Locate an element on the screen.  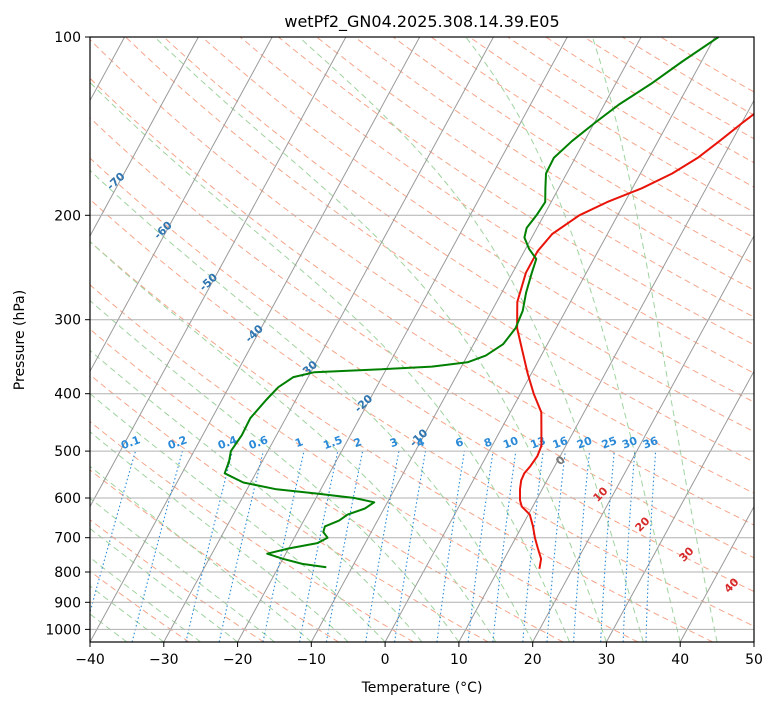
mixing-ratio-label: 25 is located at coordinates (609, 442).